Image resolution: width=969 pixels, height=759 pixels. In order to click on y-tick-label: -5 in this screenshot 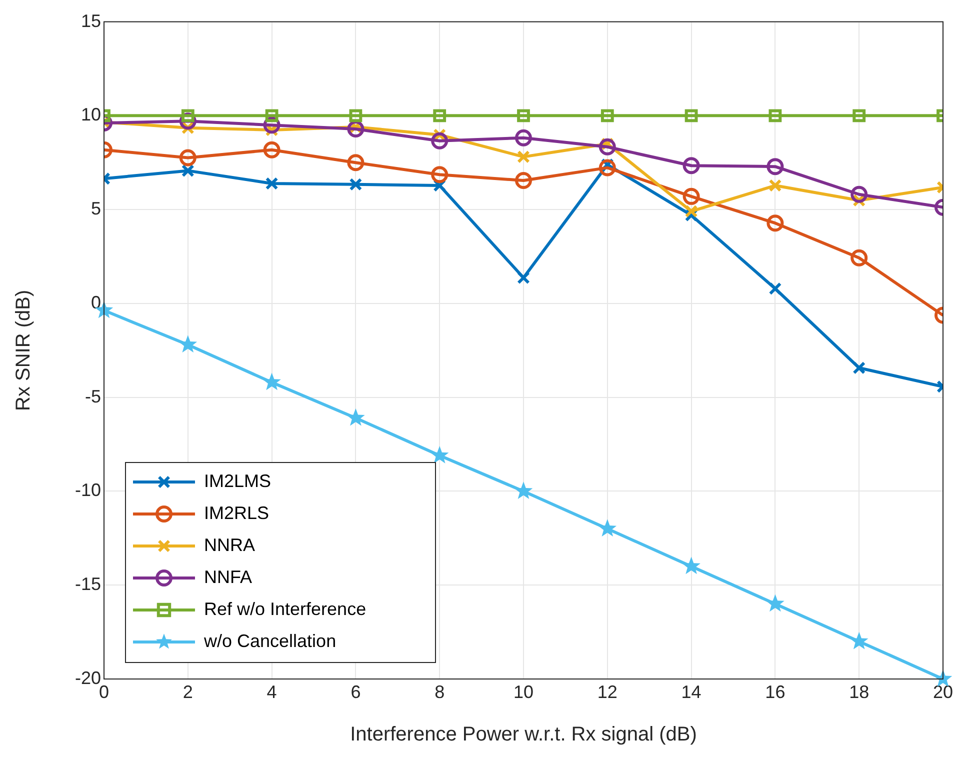, I will do `click(92, 396)`.